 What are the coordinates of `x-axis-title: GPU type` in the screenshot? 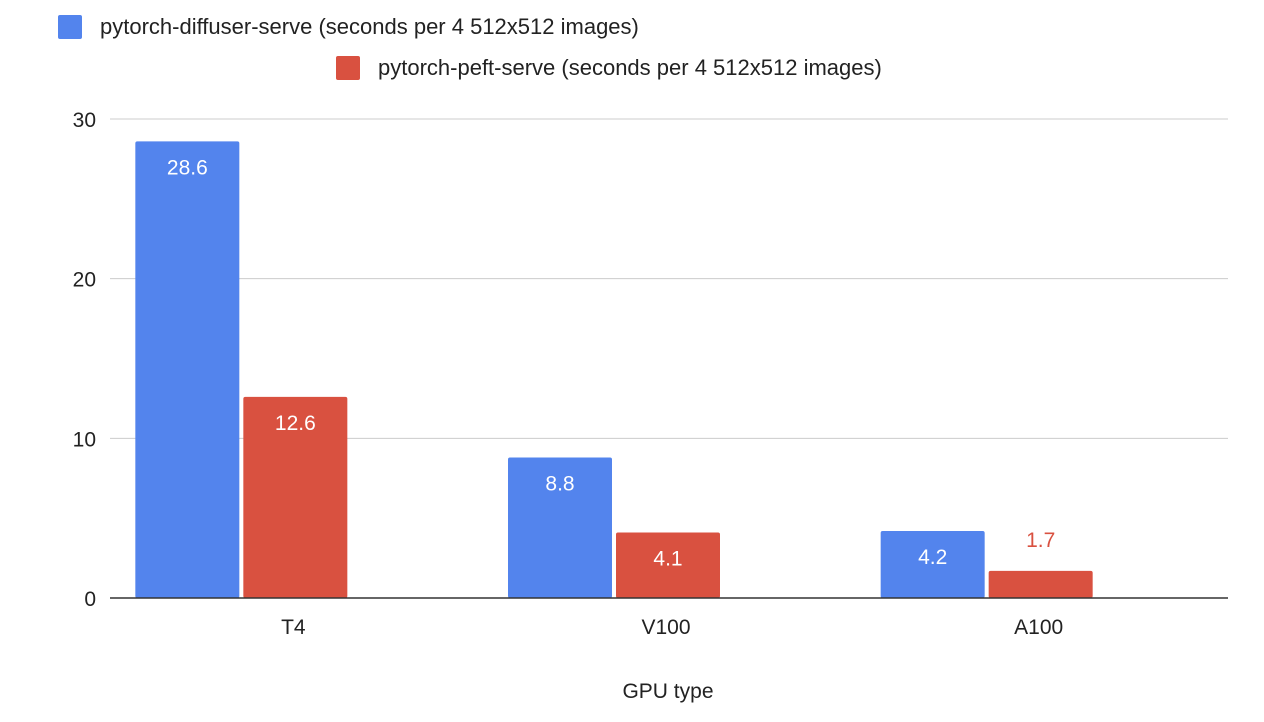 It's located at (667, 691).